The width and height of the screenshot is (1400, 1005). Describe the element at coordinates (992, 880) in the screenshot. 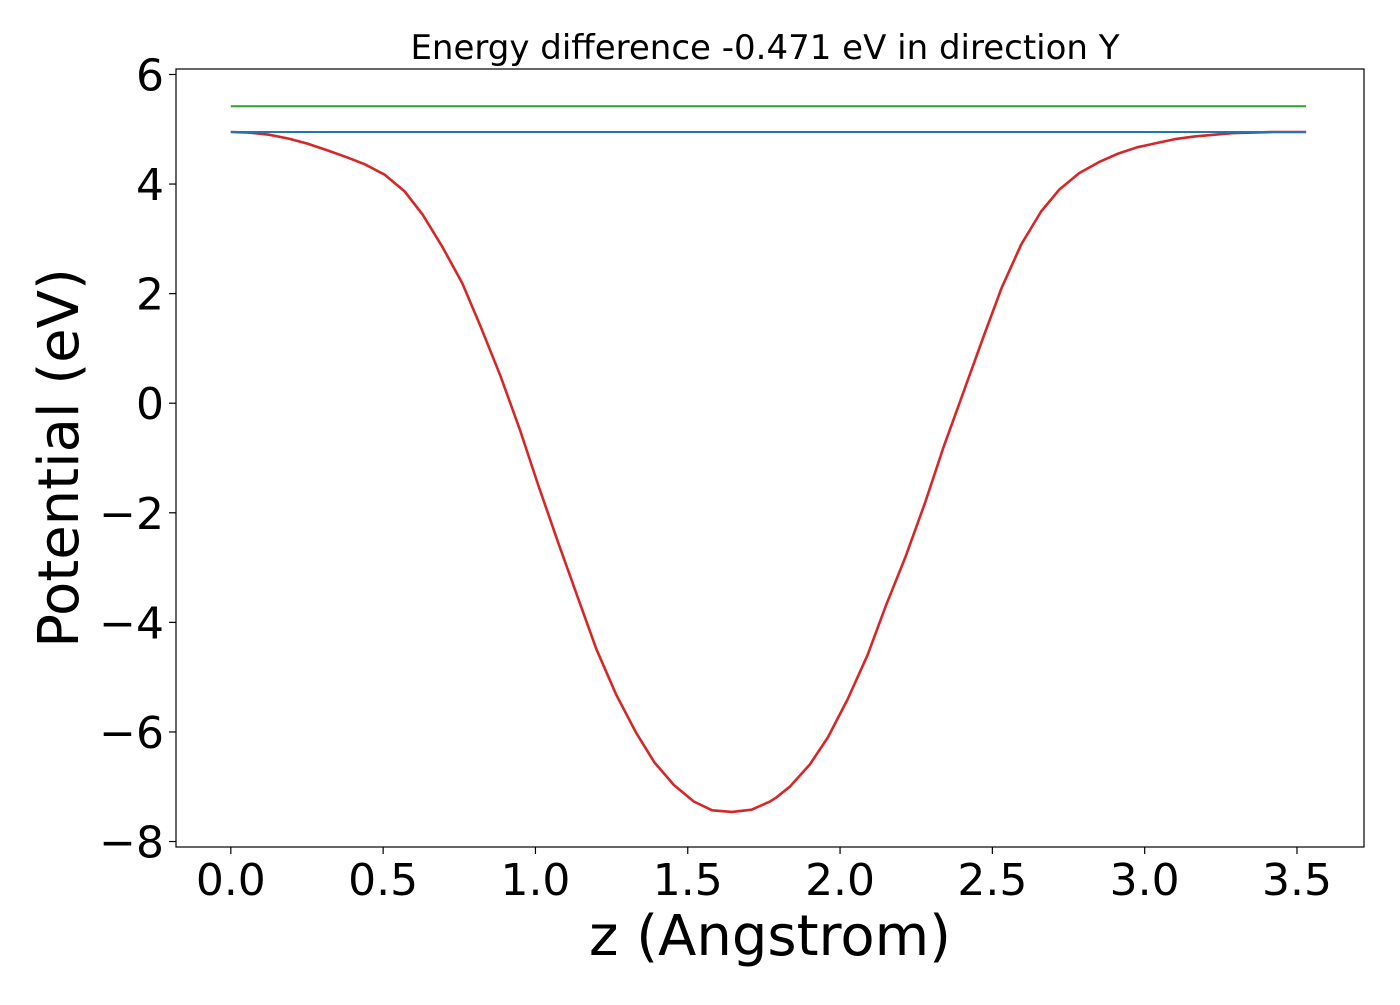

I see `x-tick-label: 2.5` at that location.